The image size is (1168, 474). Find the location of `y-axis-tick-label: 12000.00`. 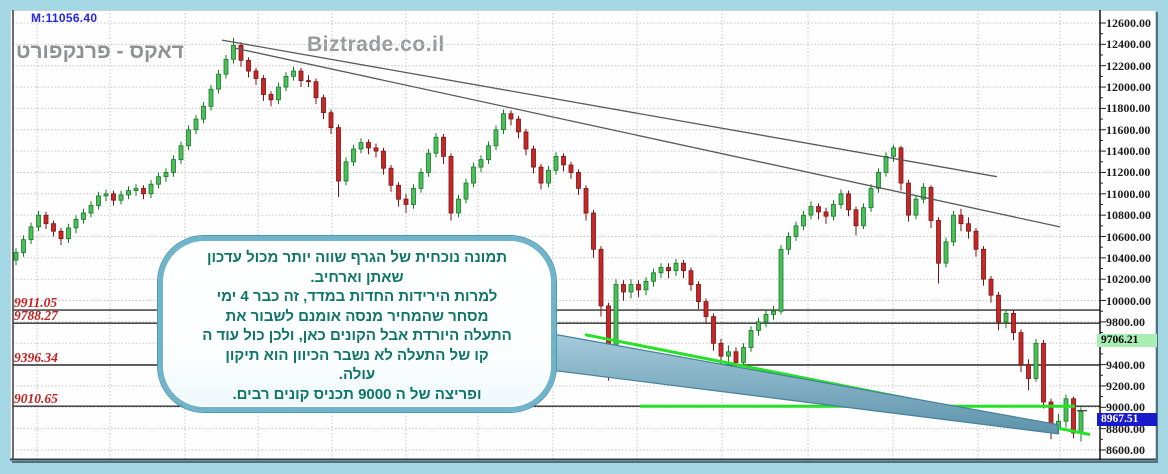

y-axis-tick-label: 12000.00 is located at coordinates (1128, 87).